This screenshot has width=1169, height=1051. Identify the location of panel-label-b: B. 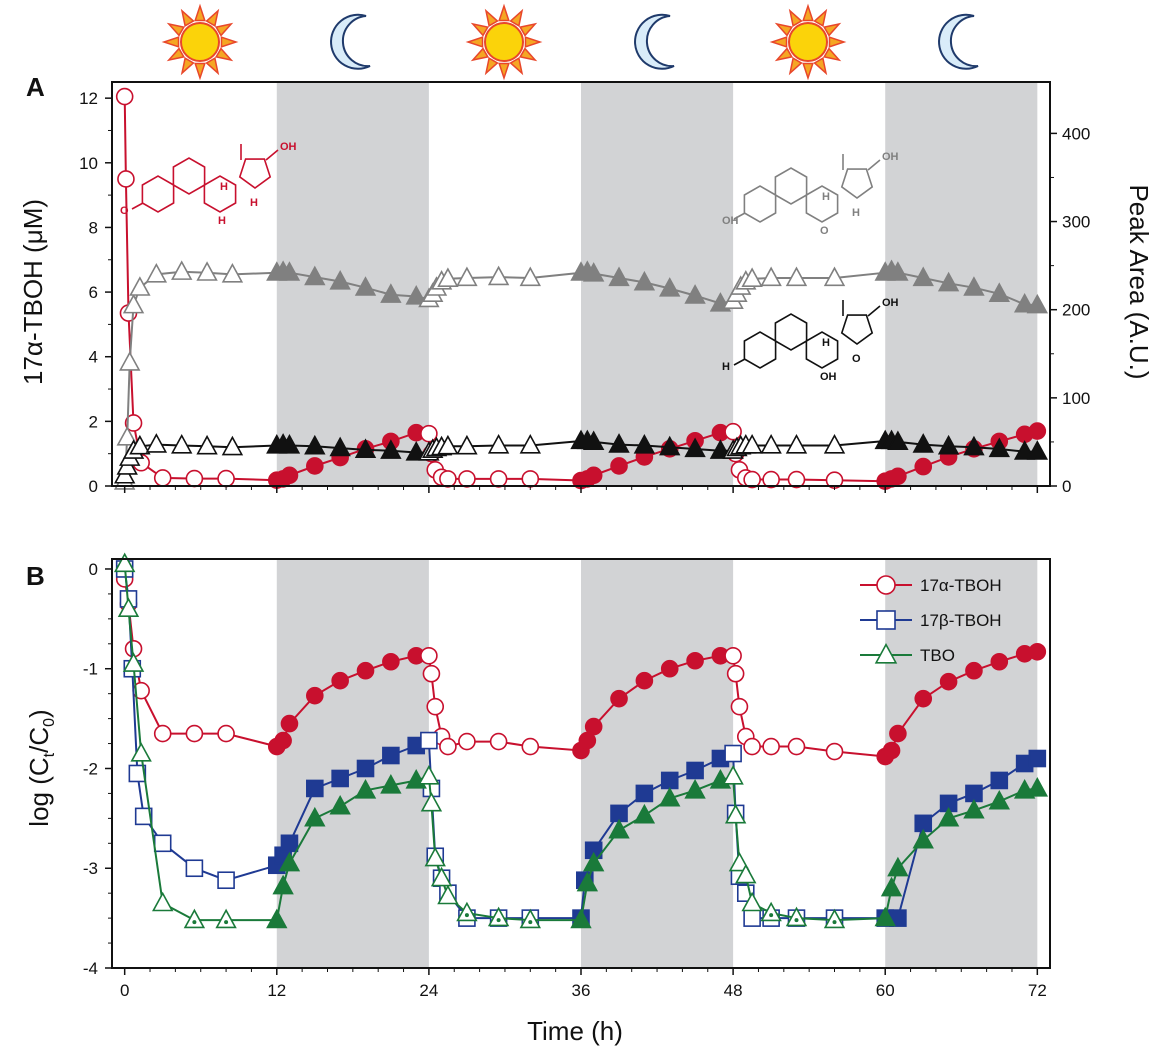
(35, 576).